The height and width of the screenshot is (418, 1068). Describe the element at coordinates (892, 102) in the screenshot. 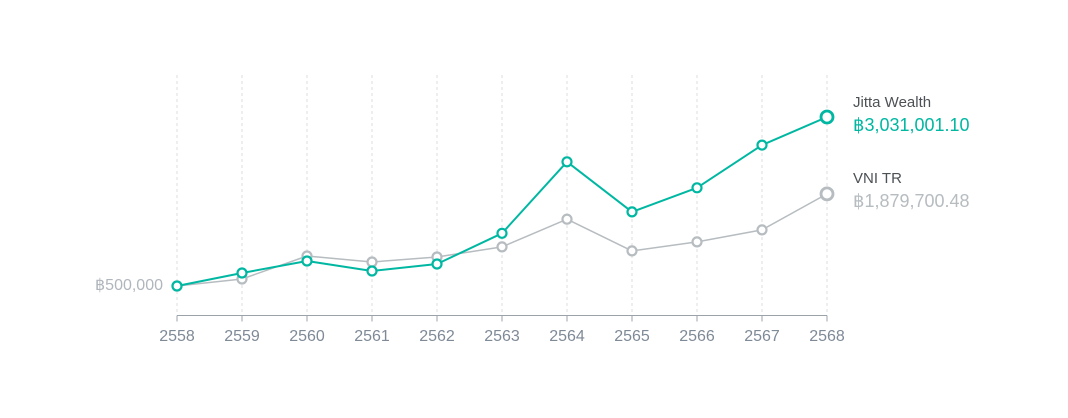

I see `legend-jitta-wealth-name: Jitta Wealth` at that location.